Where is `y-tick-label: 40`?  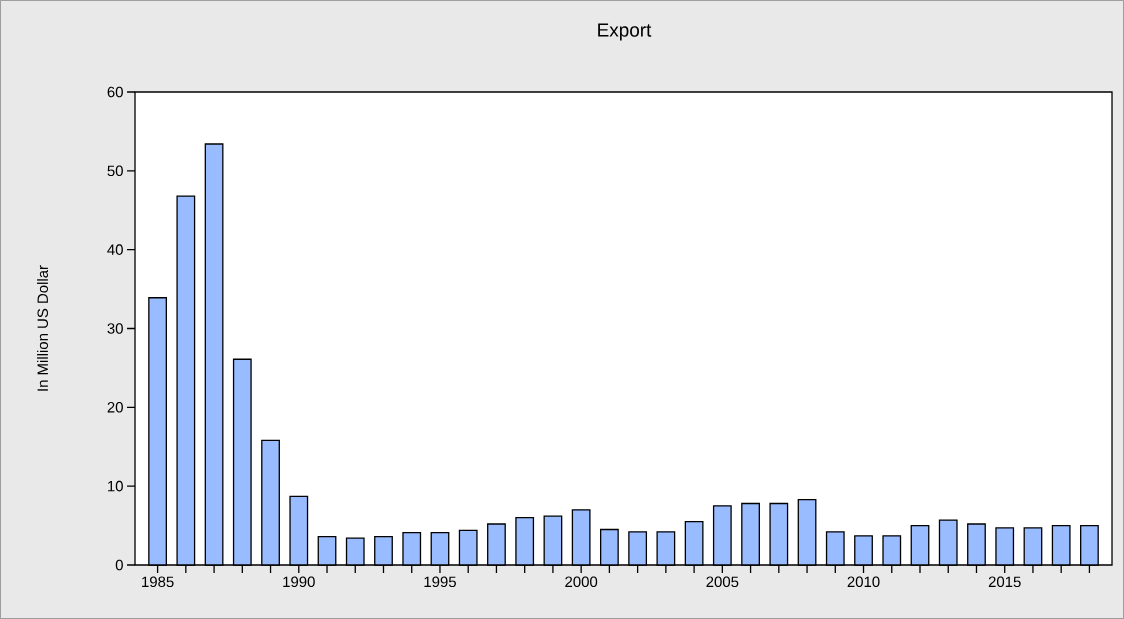 y-tick-label: 40 is located at coordinates (115, 249).